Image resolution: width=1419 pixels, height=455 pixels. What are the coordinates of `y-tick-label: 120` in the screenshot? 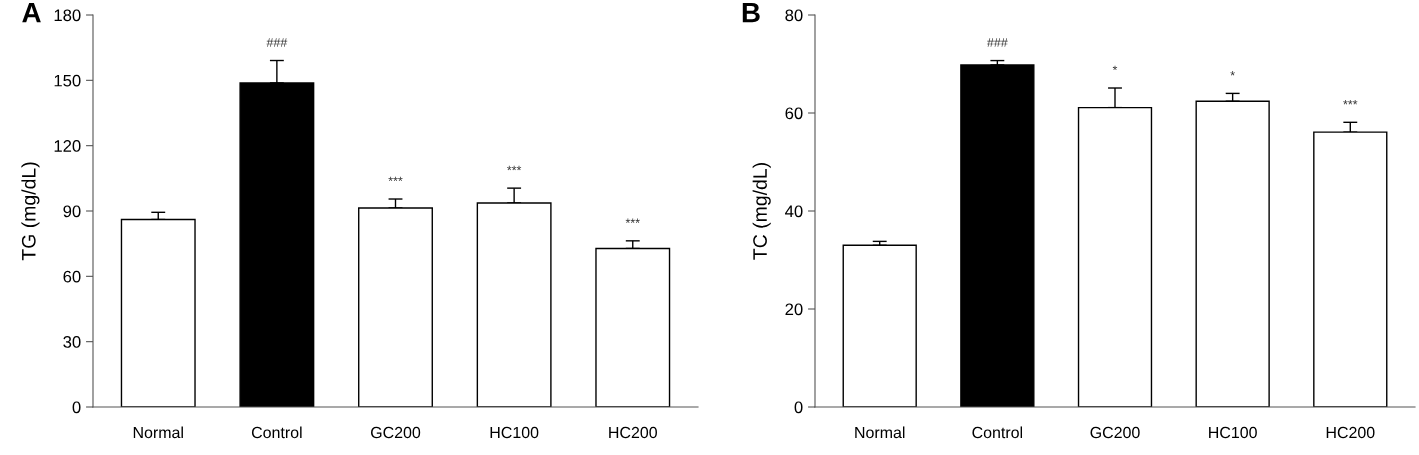 It's located at (67, 146).